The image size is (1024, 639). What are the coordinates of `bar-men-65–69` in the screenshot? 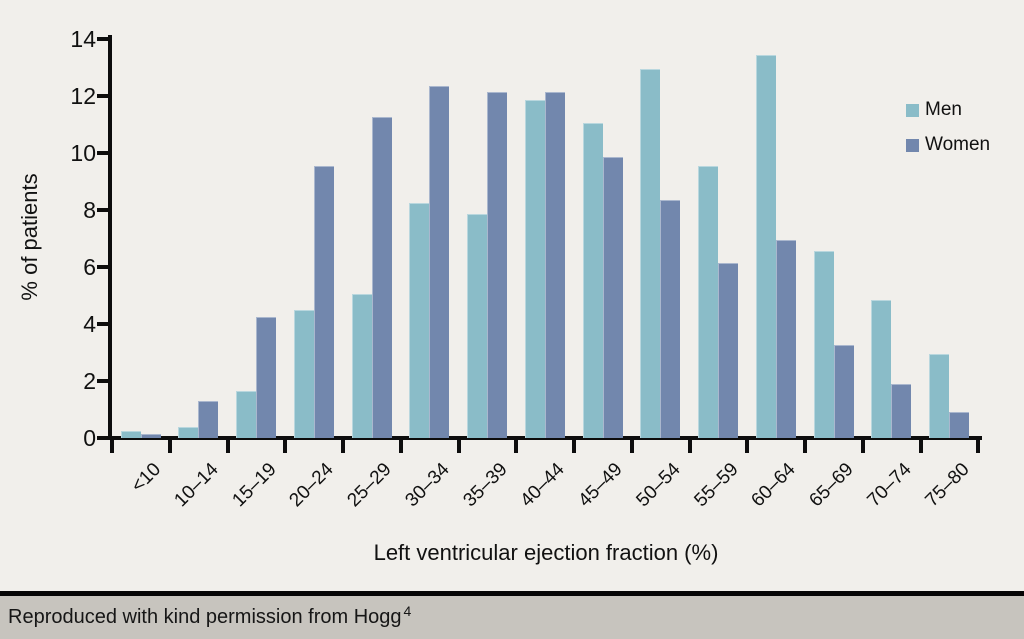 It's located at (823, 344).